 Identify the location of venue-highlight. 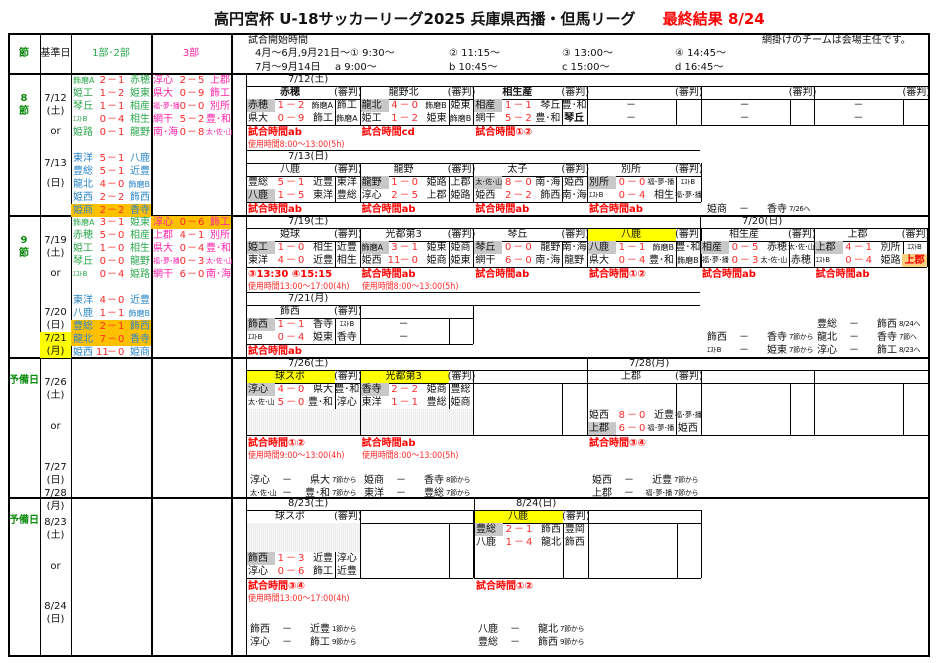
(404, 377).